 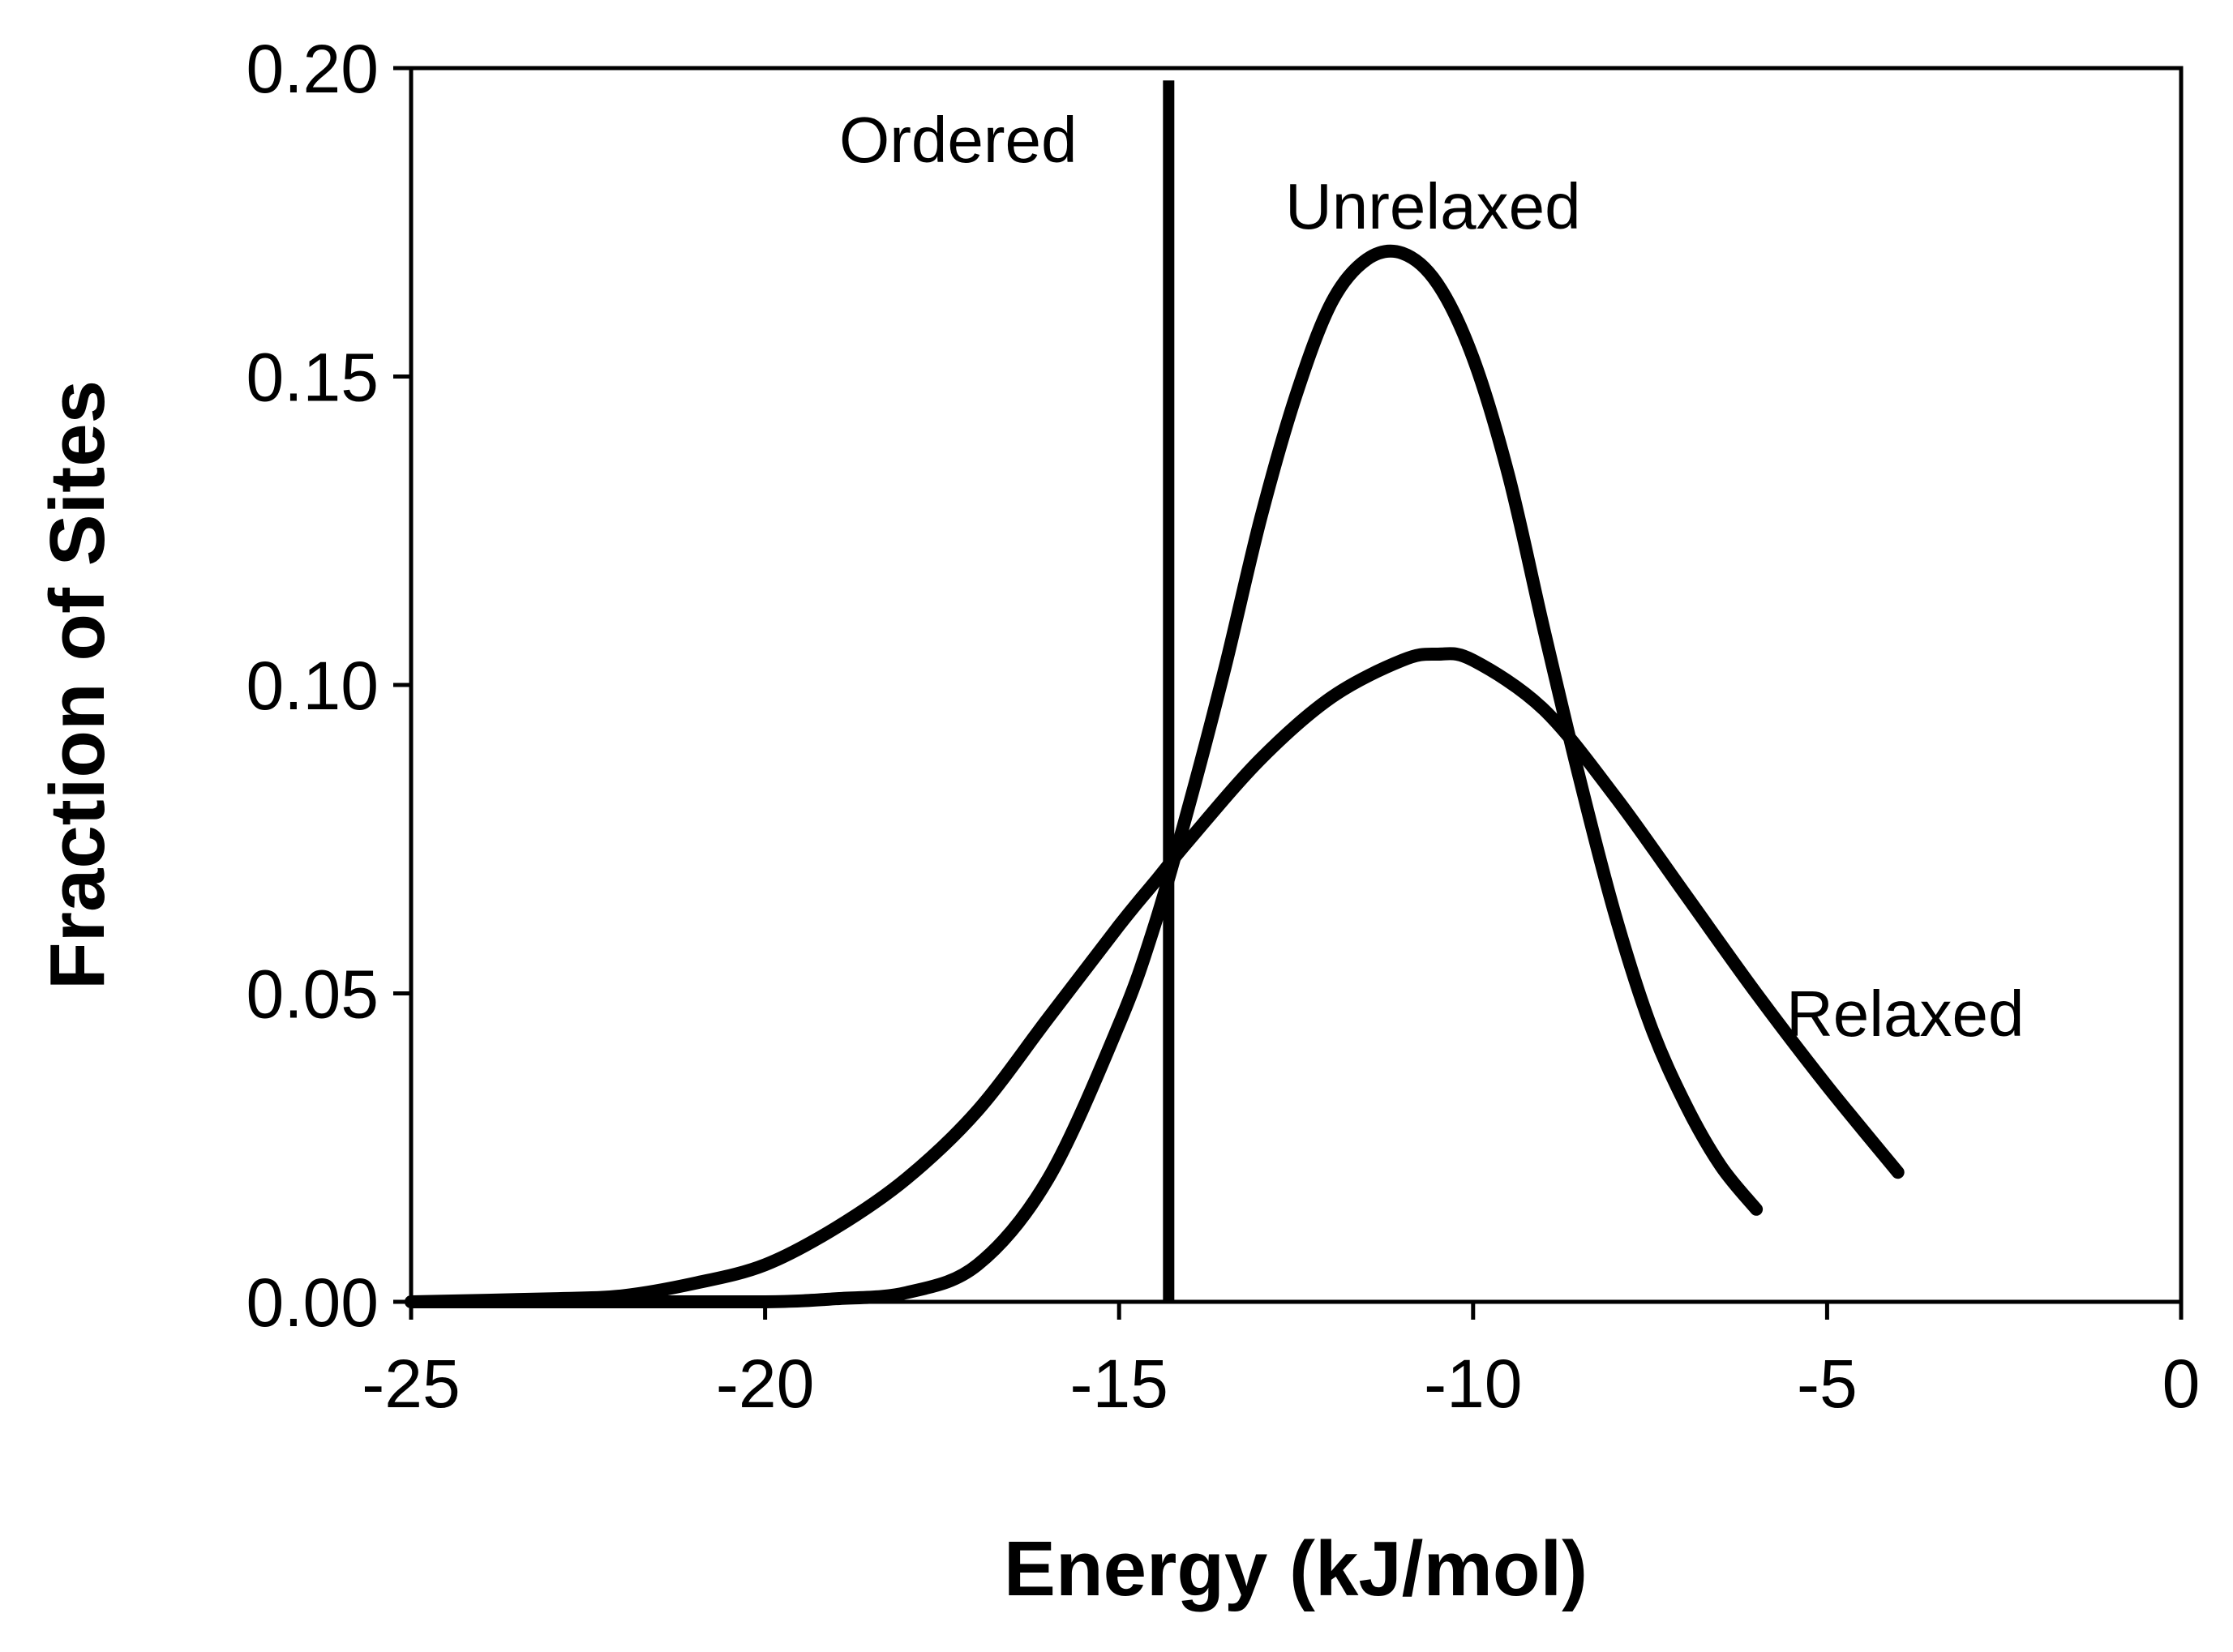 What do you see at coordinates (958, 140) in the screenshot?
I see `annotation-ordered: Ordered` at bounding box center [958, 140].